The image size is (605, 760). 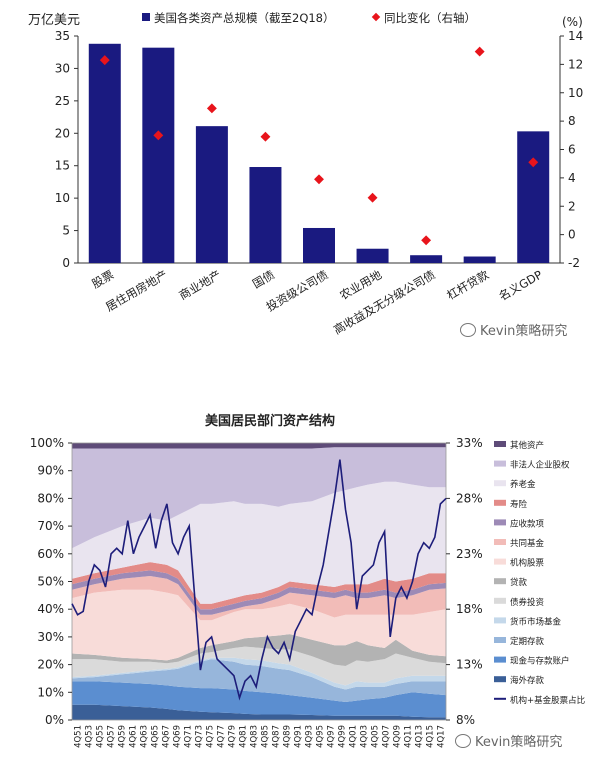 What do you see at coordinates (519, 582) in the screenshot?
I see `legend-label-7: 贷款` at bounding box center [519, 582].